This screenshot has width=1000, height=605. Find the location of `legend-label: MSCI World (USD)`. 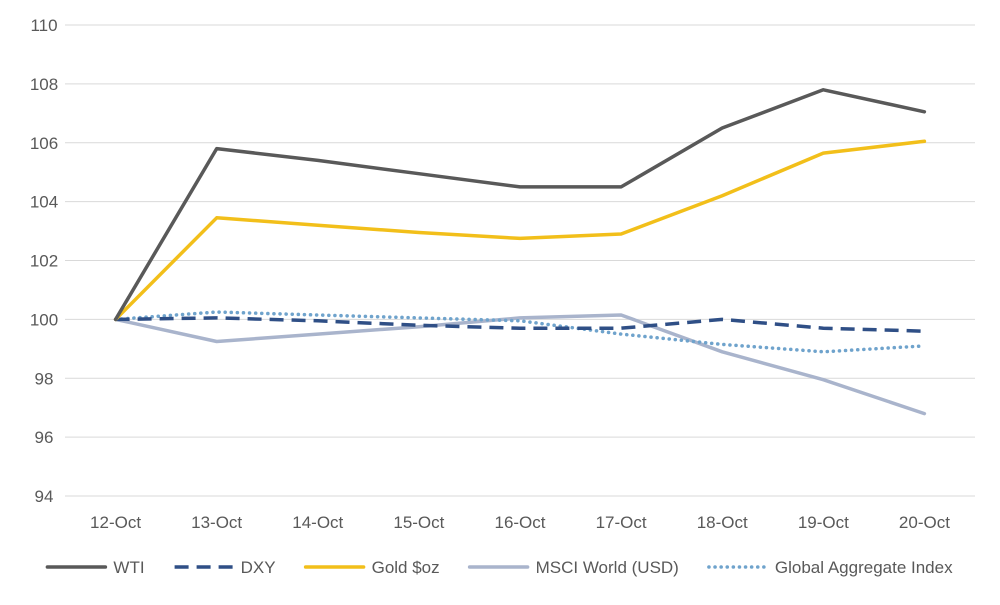

legend-label: MSCI World (USD) is located at coordinates (607, 567).